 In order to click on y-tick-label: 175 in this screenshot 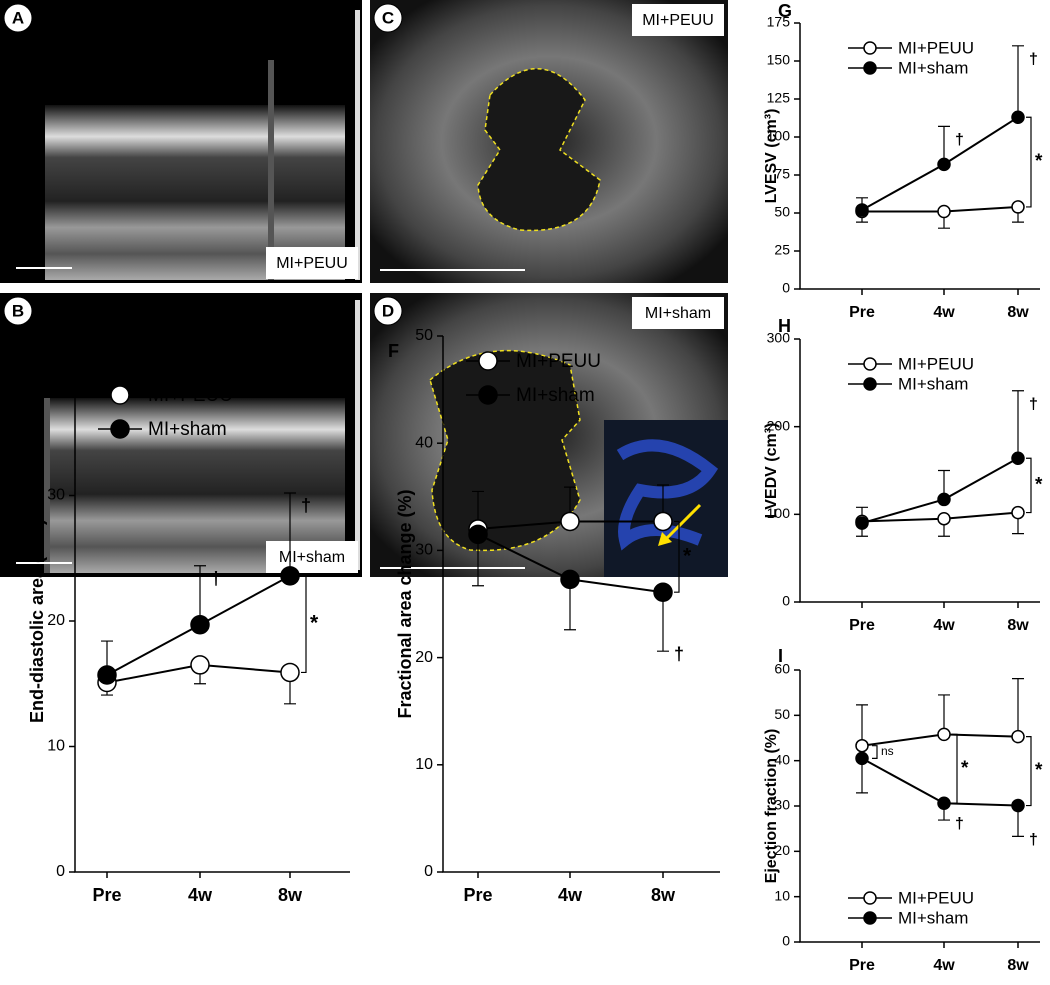, I will do `click(779, 22)`.